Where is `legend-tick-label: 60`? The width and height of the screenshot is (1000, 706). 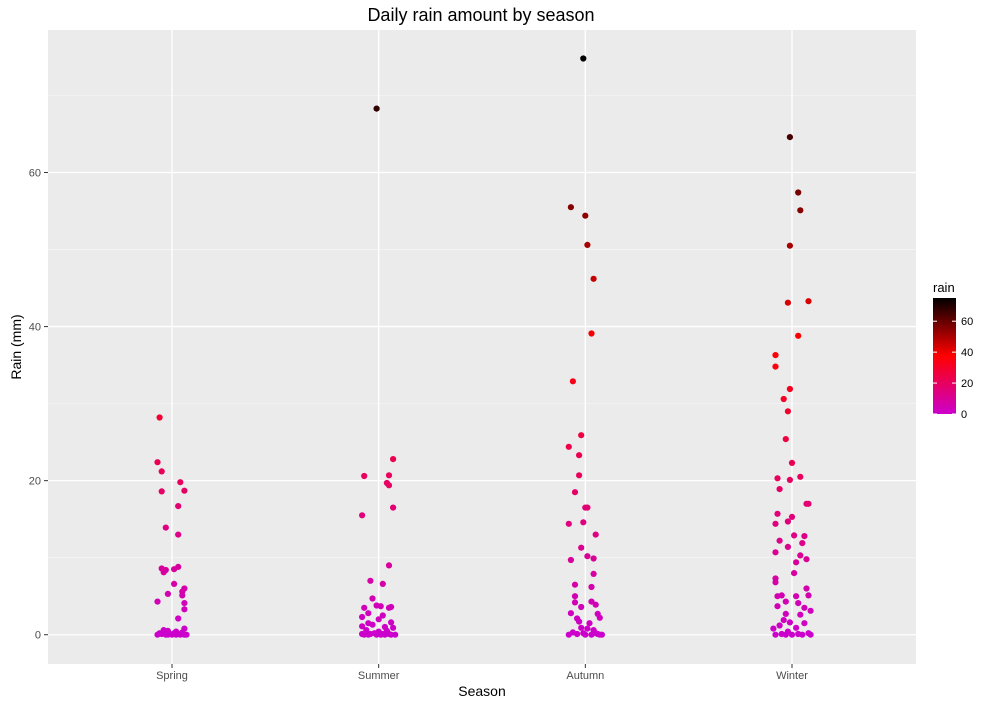
legend-tick-label: 60 is located at coordinates (967, 322).